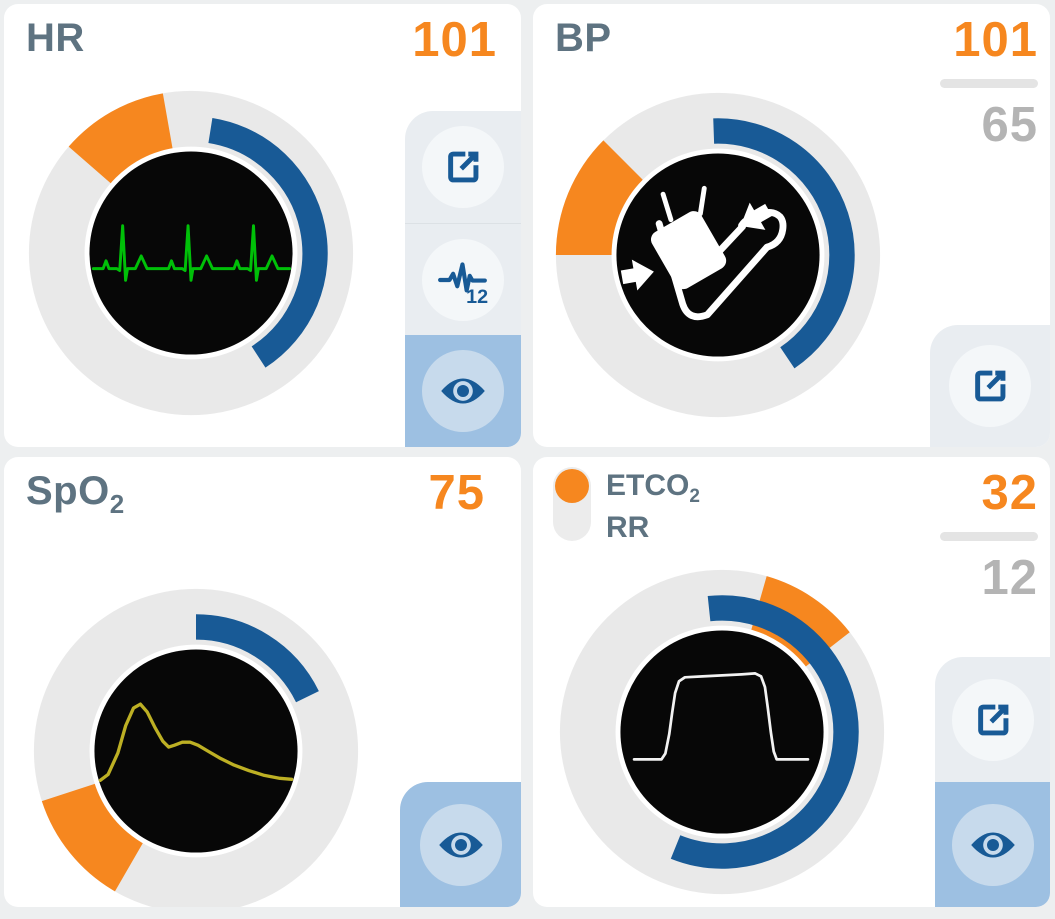  What do you see at coordinates (703, 253) in the screenshot?
I see `bp-cuff-icon` at bounding box center [703, 253].